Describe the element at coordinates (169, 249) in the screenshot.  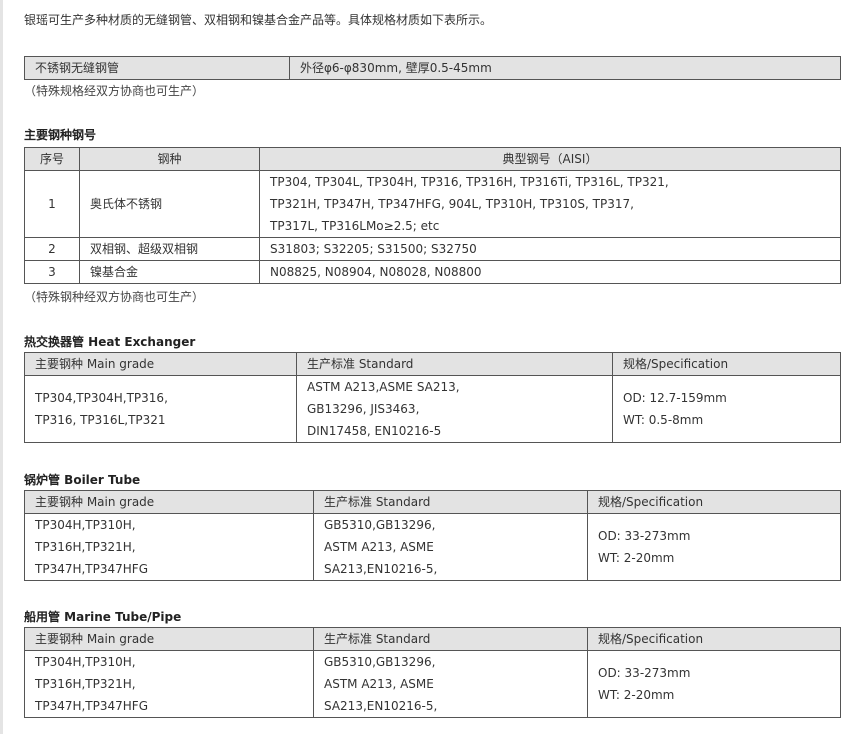
I see `row-type: 双相钢、超级双相钢` at that location.